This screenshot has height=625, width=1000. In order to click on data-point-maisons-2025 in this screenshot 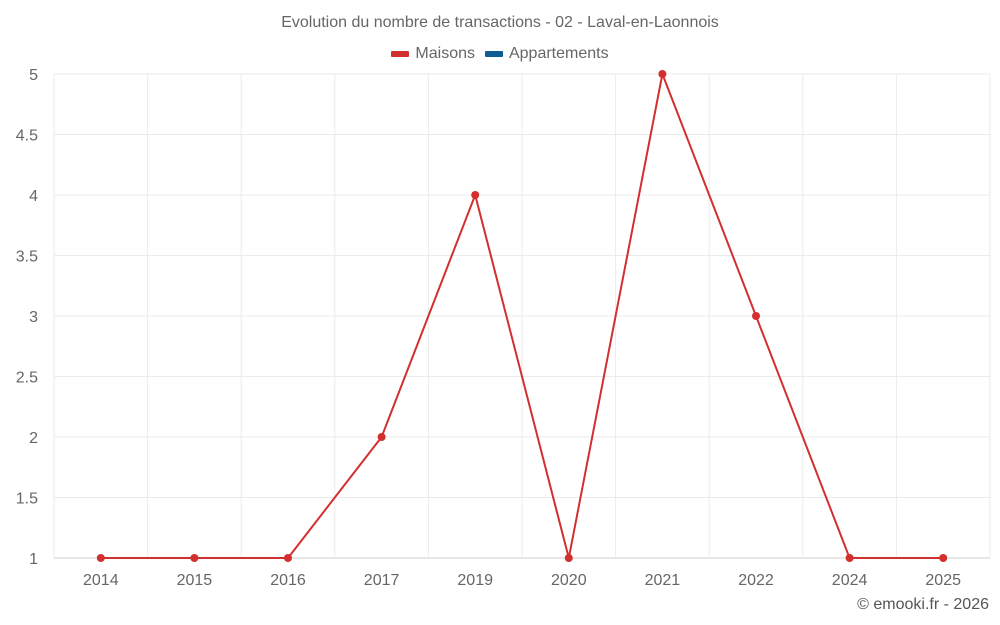, I will do `click(943, 558)`.